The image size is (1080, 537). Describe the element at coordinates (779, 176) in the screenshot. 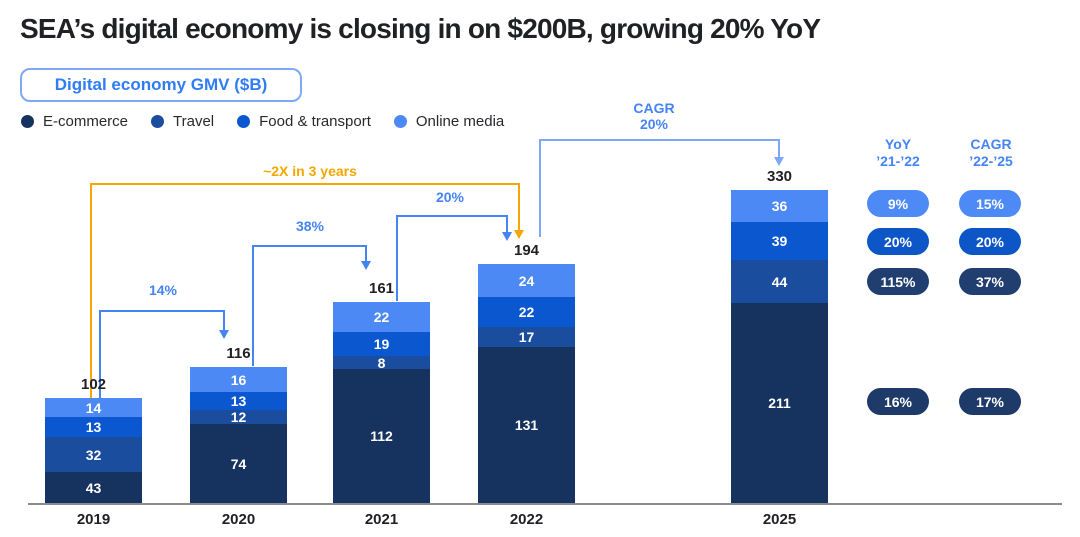

I see `bar-total-2025: 330` at that location.